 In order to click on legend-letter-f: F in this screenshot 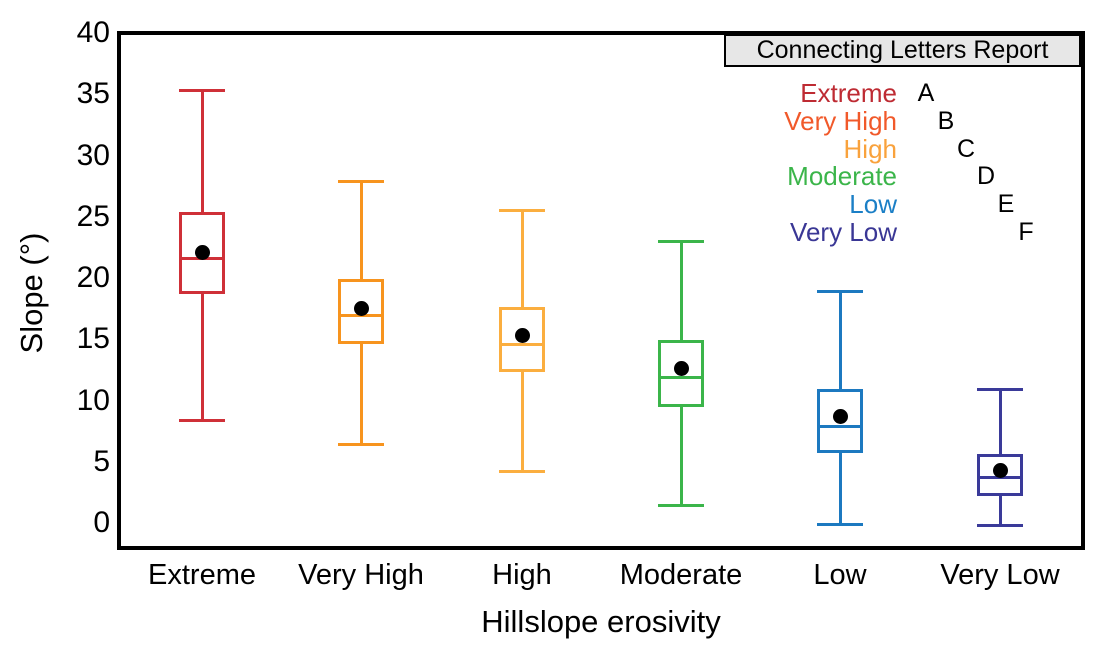, I will do `click(1026, 232)`.